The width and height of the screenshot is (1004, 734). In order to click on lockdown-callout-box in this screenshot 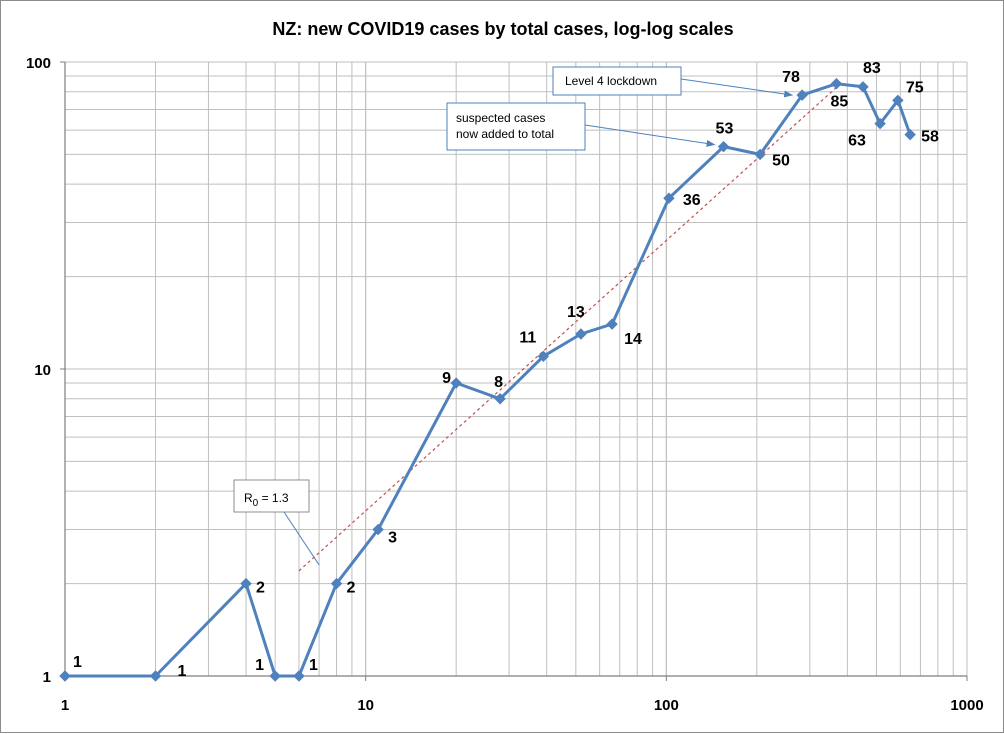, I will do `click(617, 81)`.